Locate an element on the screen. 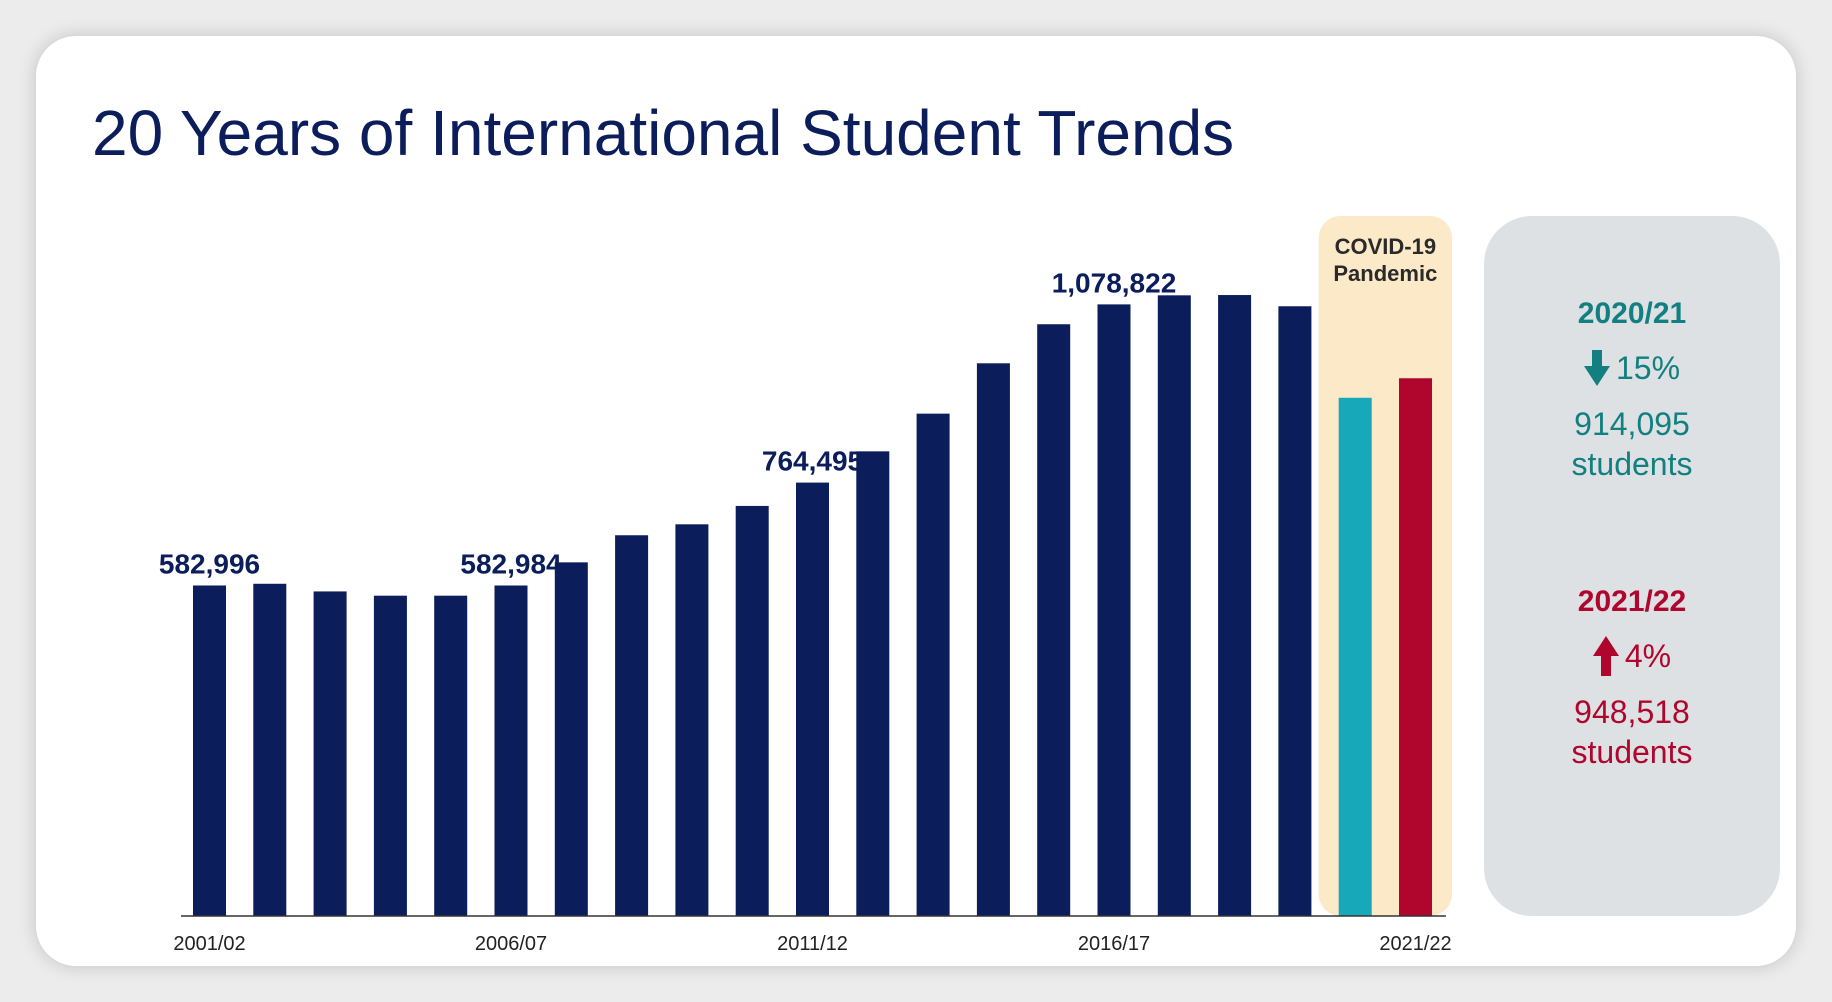  stat-2021-count-unit: students is located at coordinates (1632, 752).